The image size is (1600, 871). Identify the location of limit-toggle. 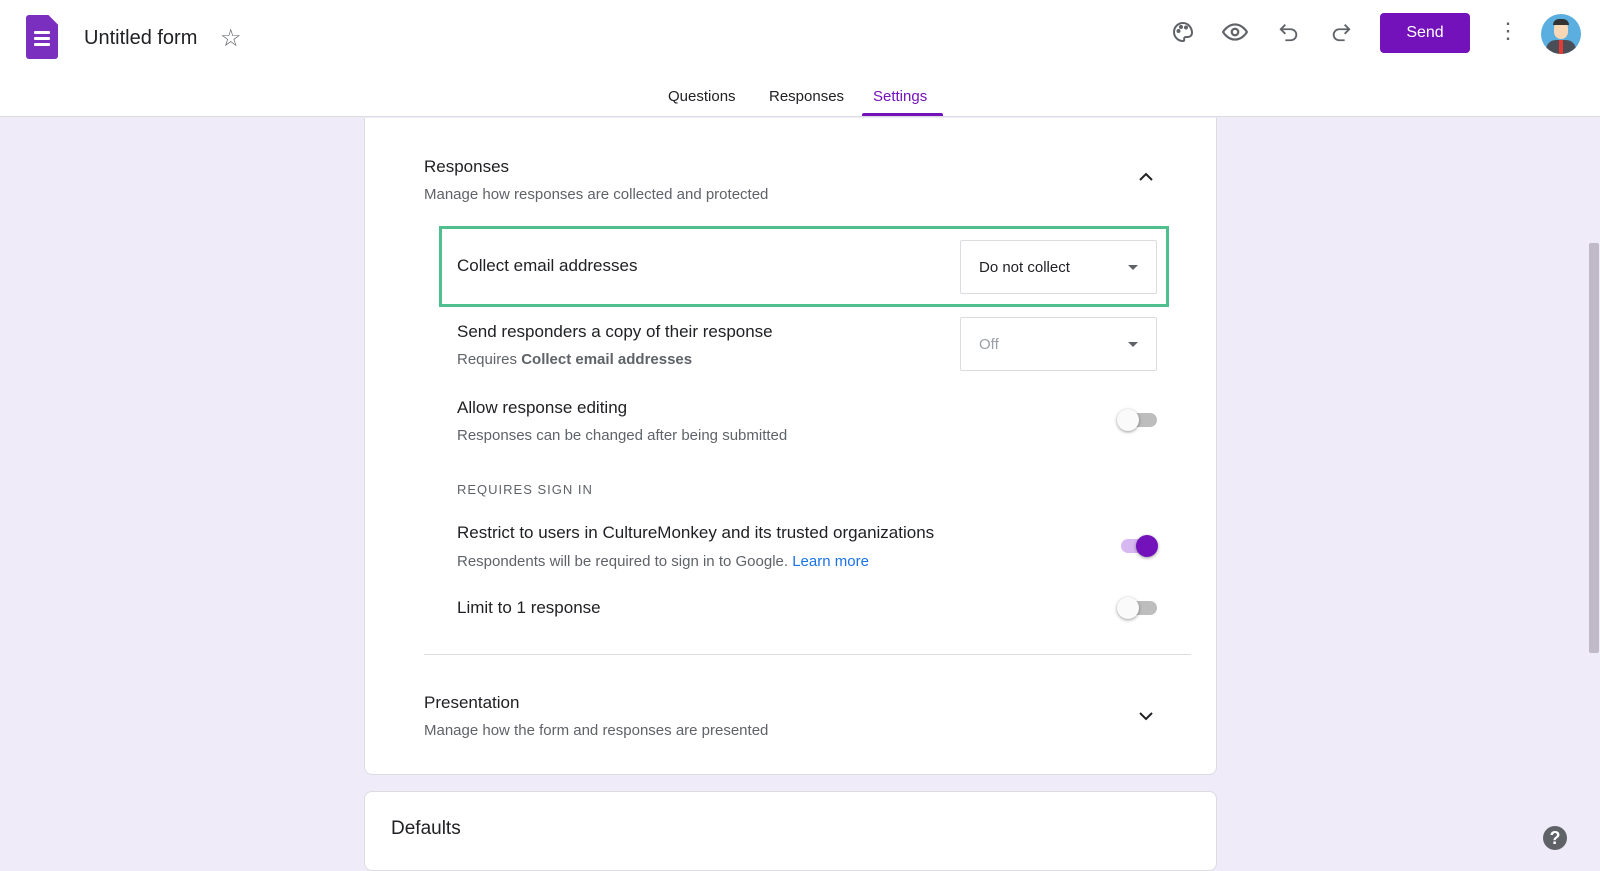
(1137, 608).